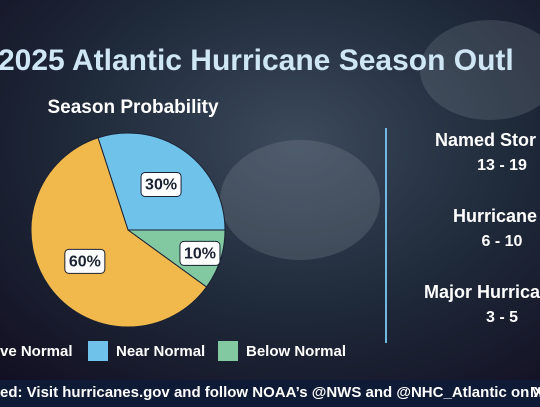 The image size is (540, 407). I want to click on data-label: 30%, so click(161, 185).